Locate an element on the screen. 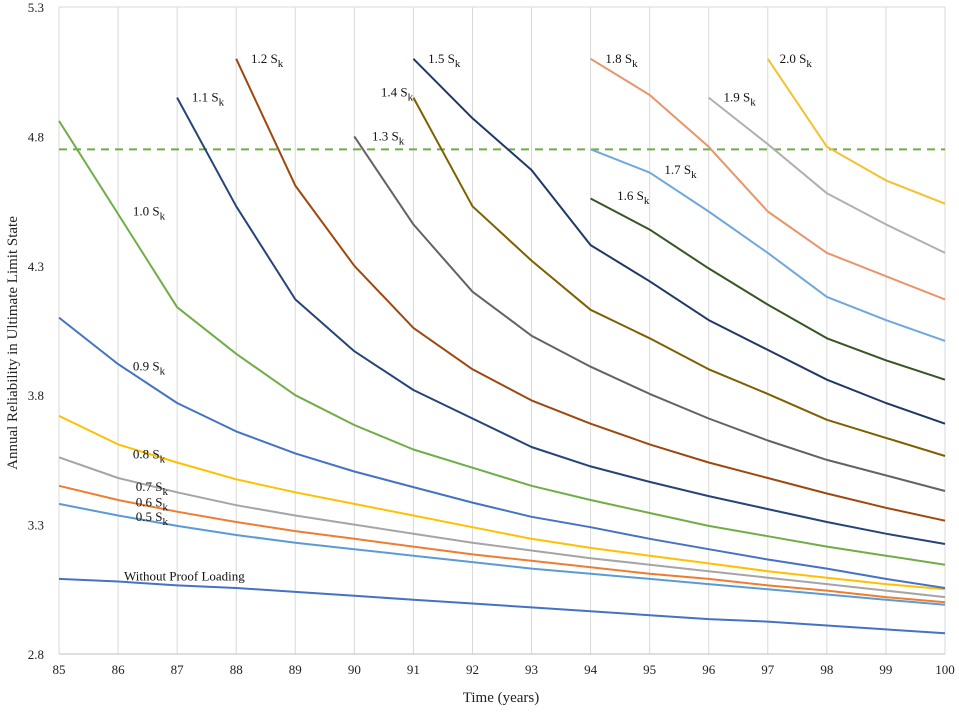 Image resolution: width=959 pixels, height=712 pixels. y-tick-label: 3.3 is located at coordinates (36, 525).